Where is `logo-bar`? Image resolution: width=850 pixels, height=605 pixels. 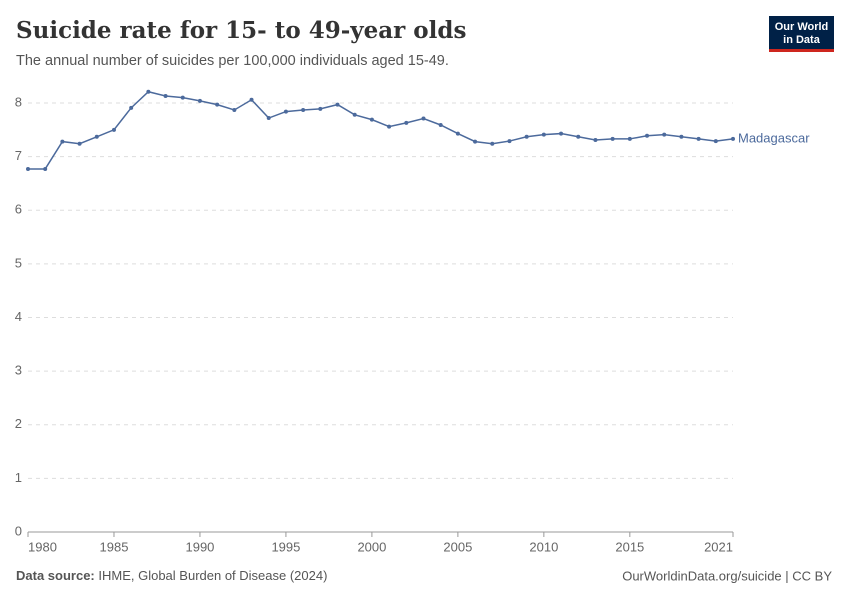
logo-bar is located at coordinates (801, 50).